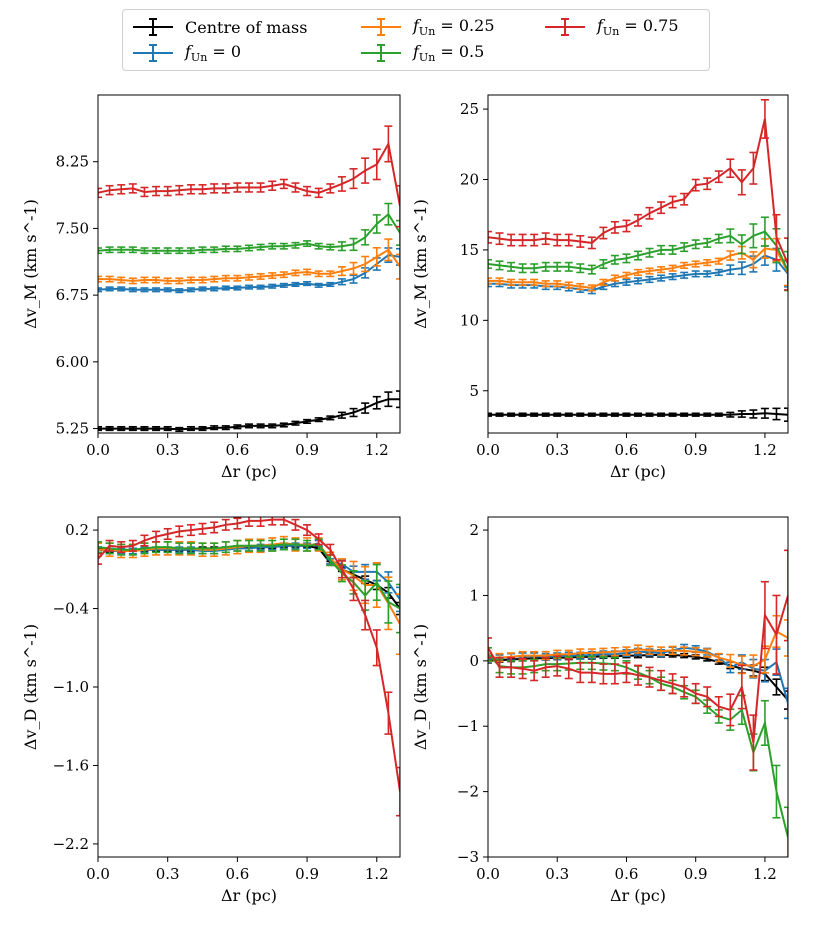 This screenshot has width=830, height=934. I want to click on y-tick-label: −0.4, so click(71, 609).